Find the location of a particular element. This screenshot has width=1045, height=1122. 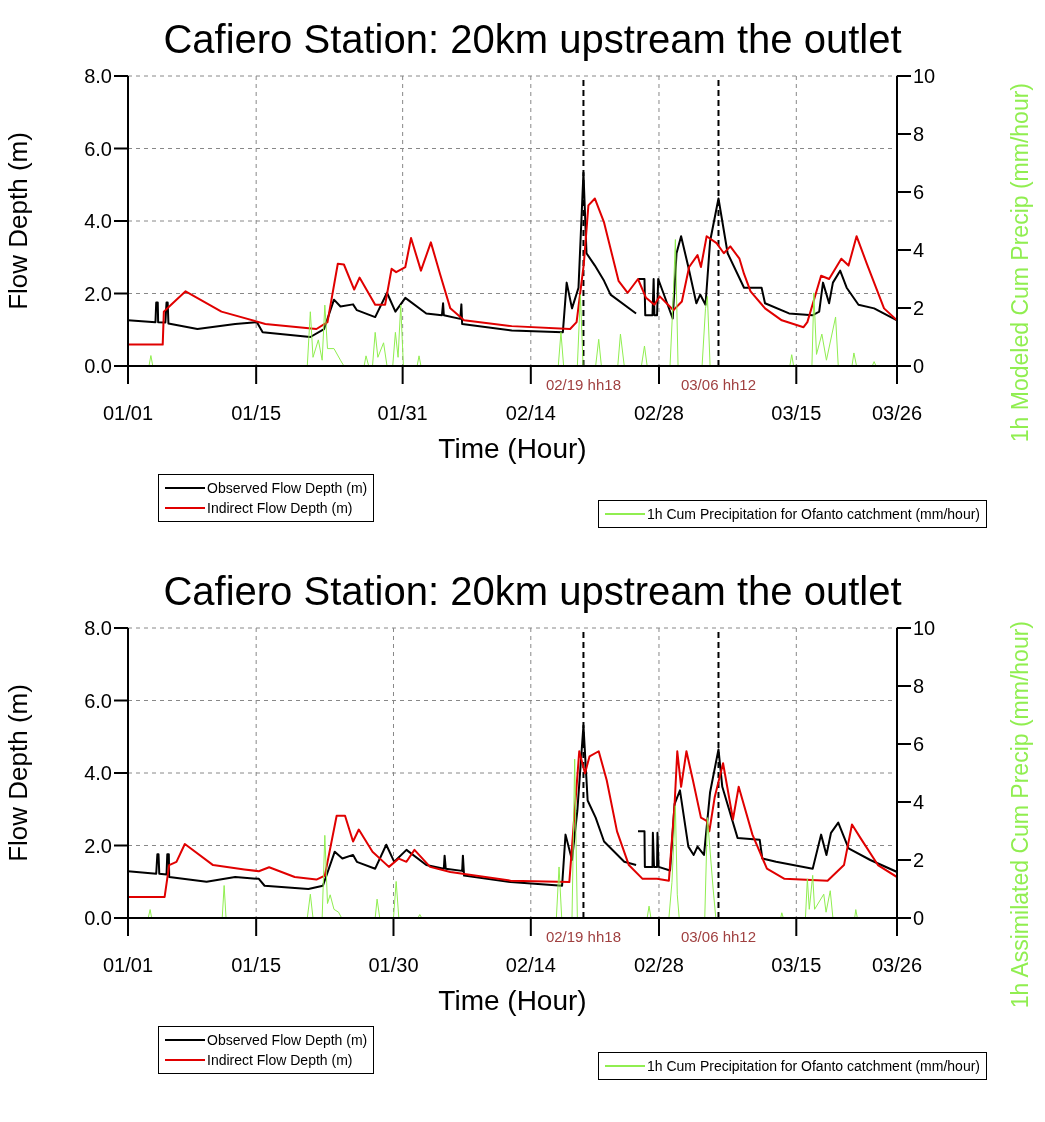

x-tick-label: 01/31 is located at coordinates (402, 413).